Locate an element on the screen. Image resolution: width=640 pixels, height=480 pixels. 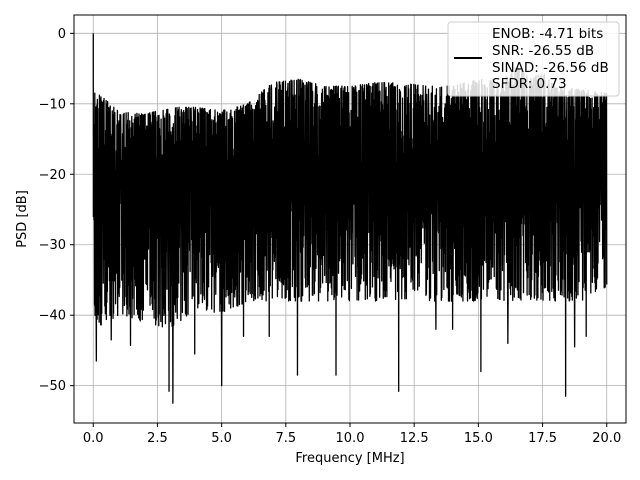
y-tick-label: −10 is located at coordinates (52, 104).